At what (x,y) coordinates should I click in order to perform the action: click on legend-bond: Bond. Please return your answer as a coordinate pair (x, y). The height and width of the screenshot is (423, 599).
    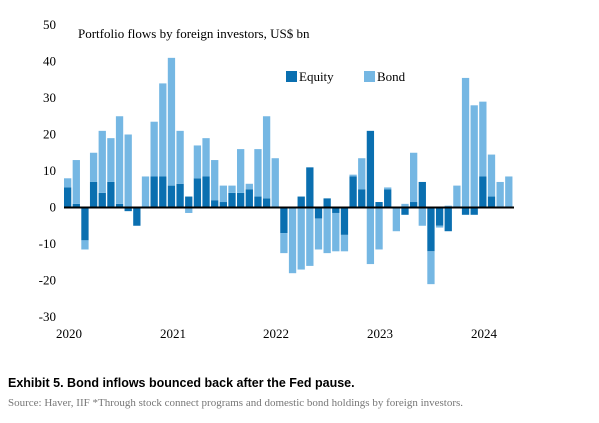
    Looking at the image, I should click on (385, 76).